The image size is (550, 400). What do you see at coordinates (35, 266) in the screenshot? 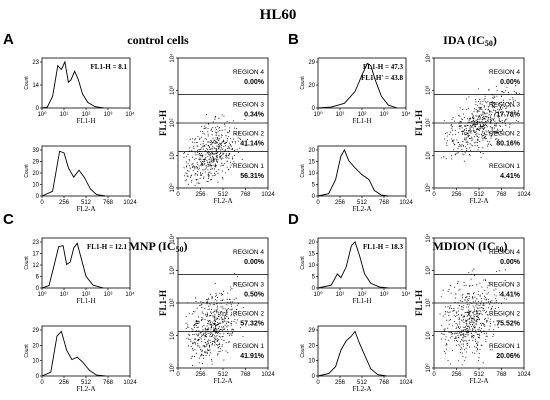
I see `y-tick-label: 12` at bounding box center [35, 266].